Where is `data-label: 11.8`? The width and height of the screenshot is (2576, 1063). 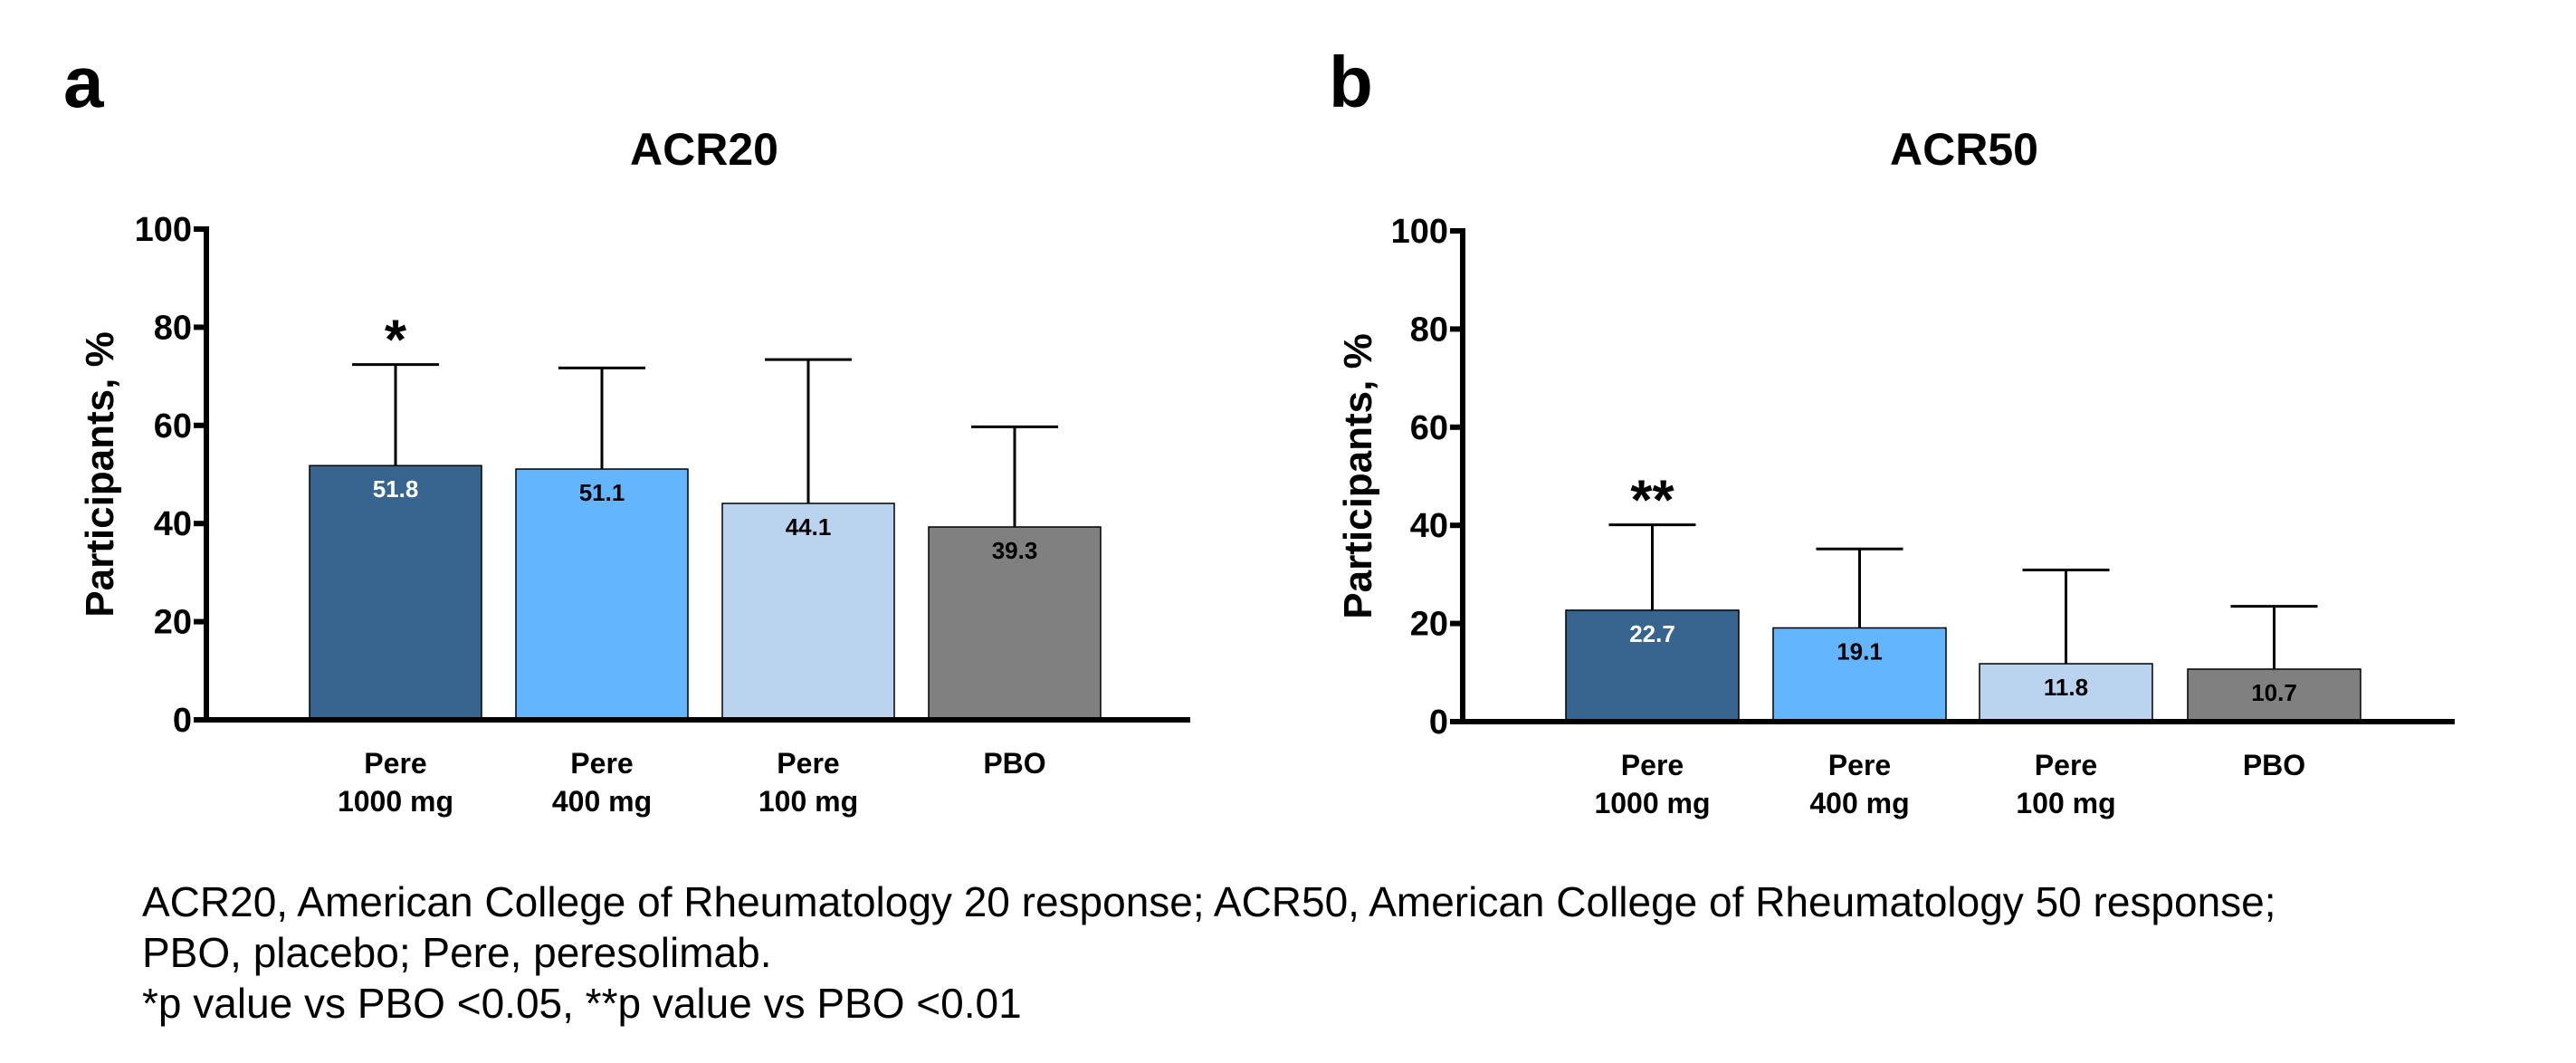 data-label: 11.8 is located at coordinates (2066, 688).